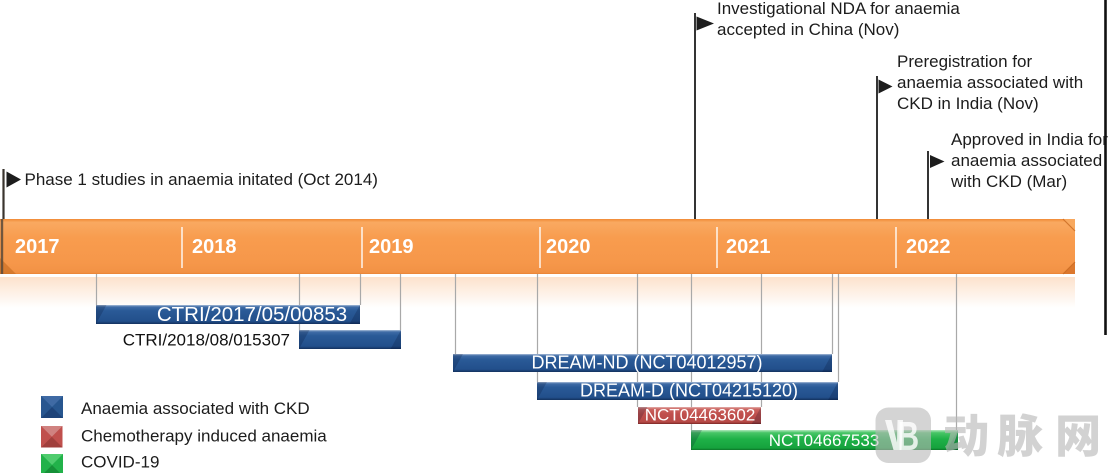 The width and height of the screenshot is (1108, 473). Describe the element at coordinates (252, 314) in the screenshot. I see `svg-text: CTRI/2017/05/00853` at that location.